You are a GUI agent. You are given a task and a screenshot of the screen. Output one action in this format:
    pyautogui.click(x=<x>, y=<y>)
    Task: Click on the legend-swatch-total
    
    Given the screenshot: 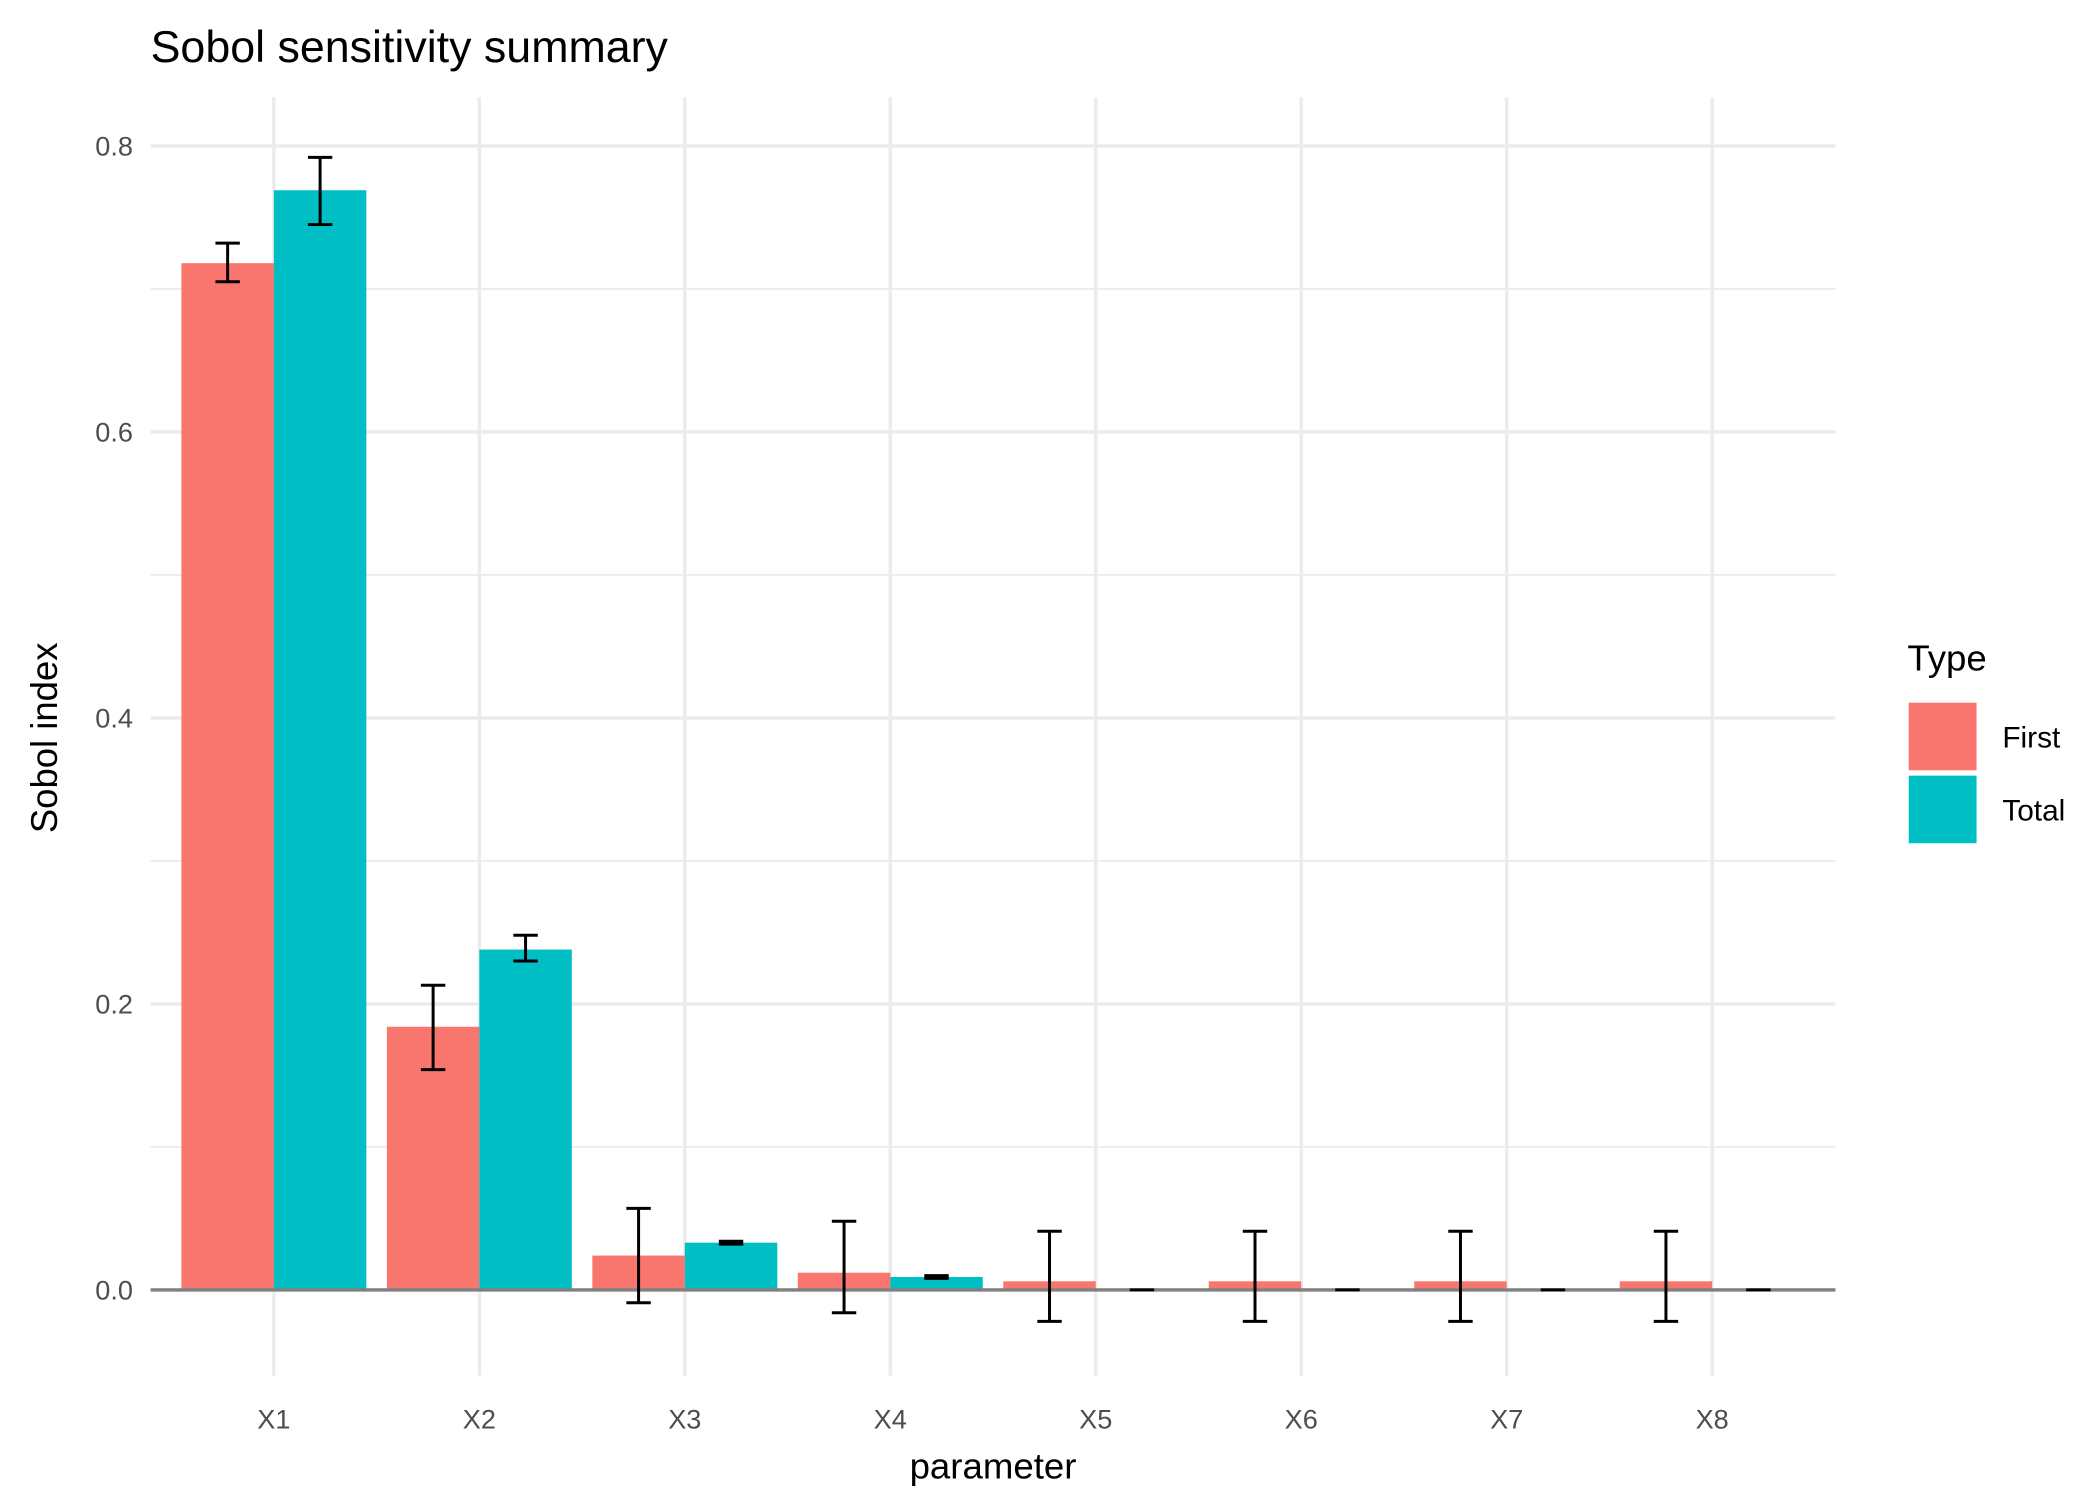 What is the action you would take?
    pyautogui.click(x=1942, y=809)
    